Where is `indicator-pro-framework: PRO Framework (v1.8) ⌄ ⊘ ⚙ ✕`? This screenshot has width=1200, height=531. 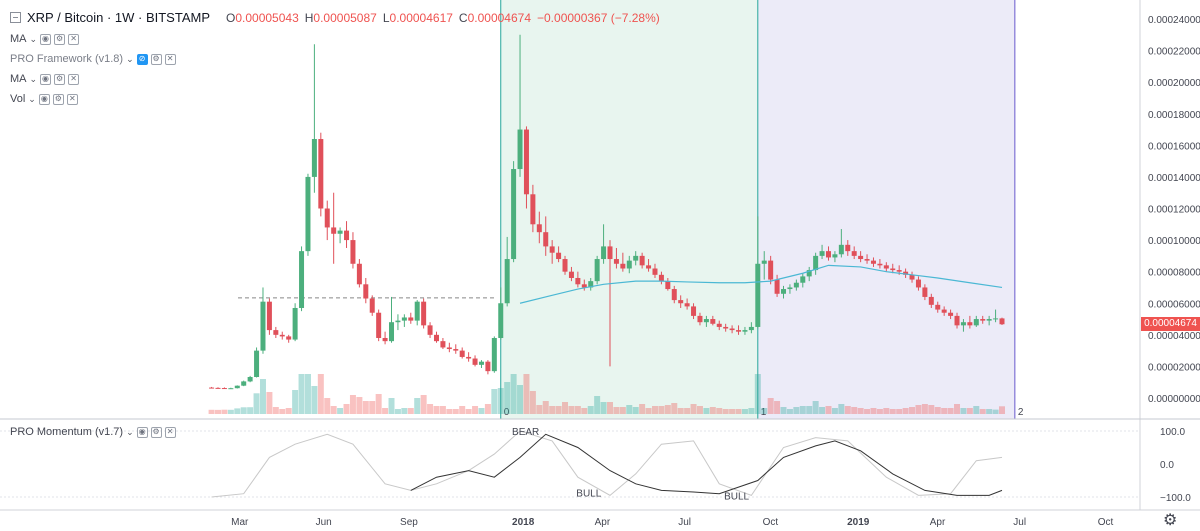
indicator-pro-framework: PRO Framework (v1.8) ⌄ ⊘ ⚙ ✕ is located at coordinates (93, 59).